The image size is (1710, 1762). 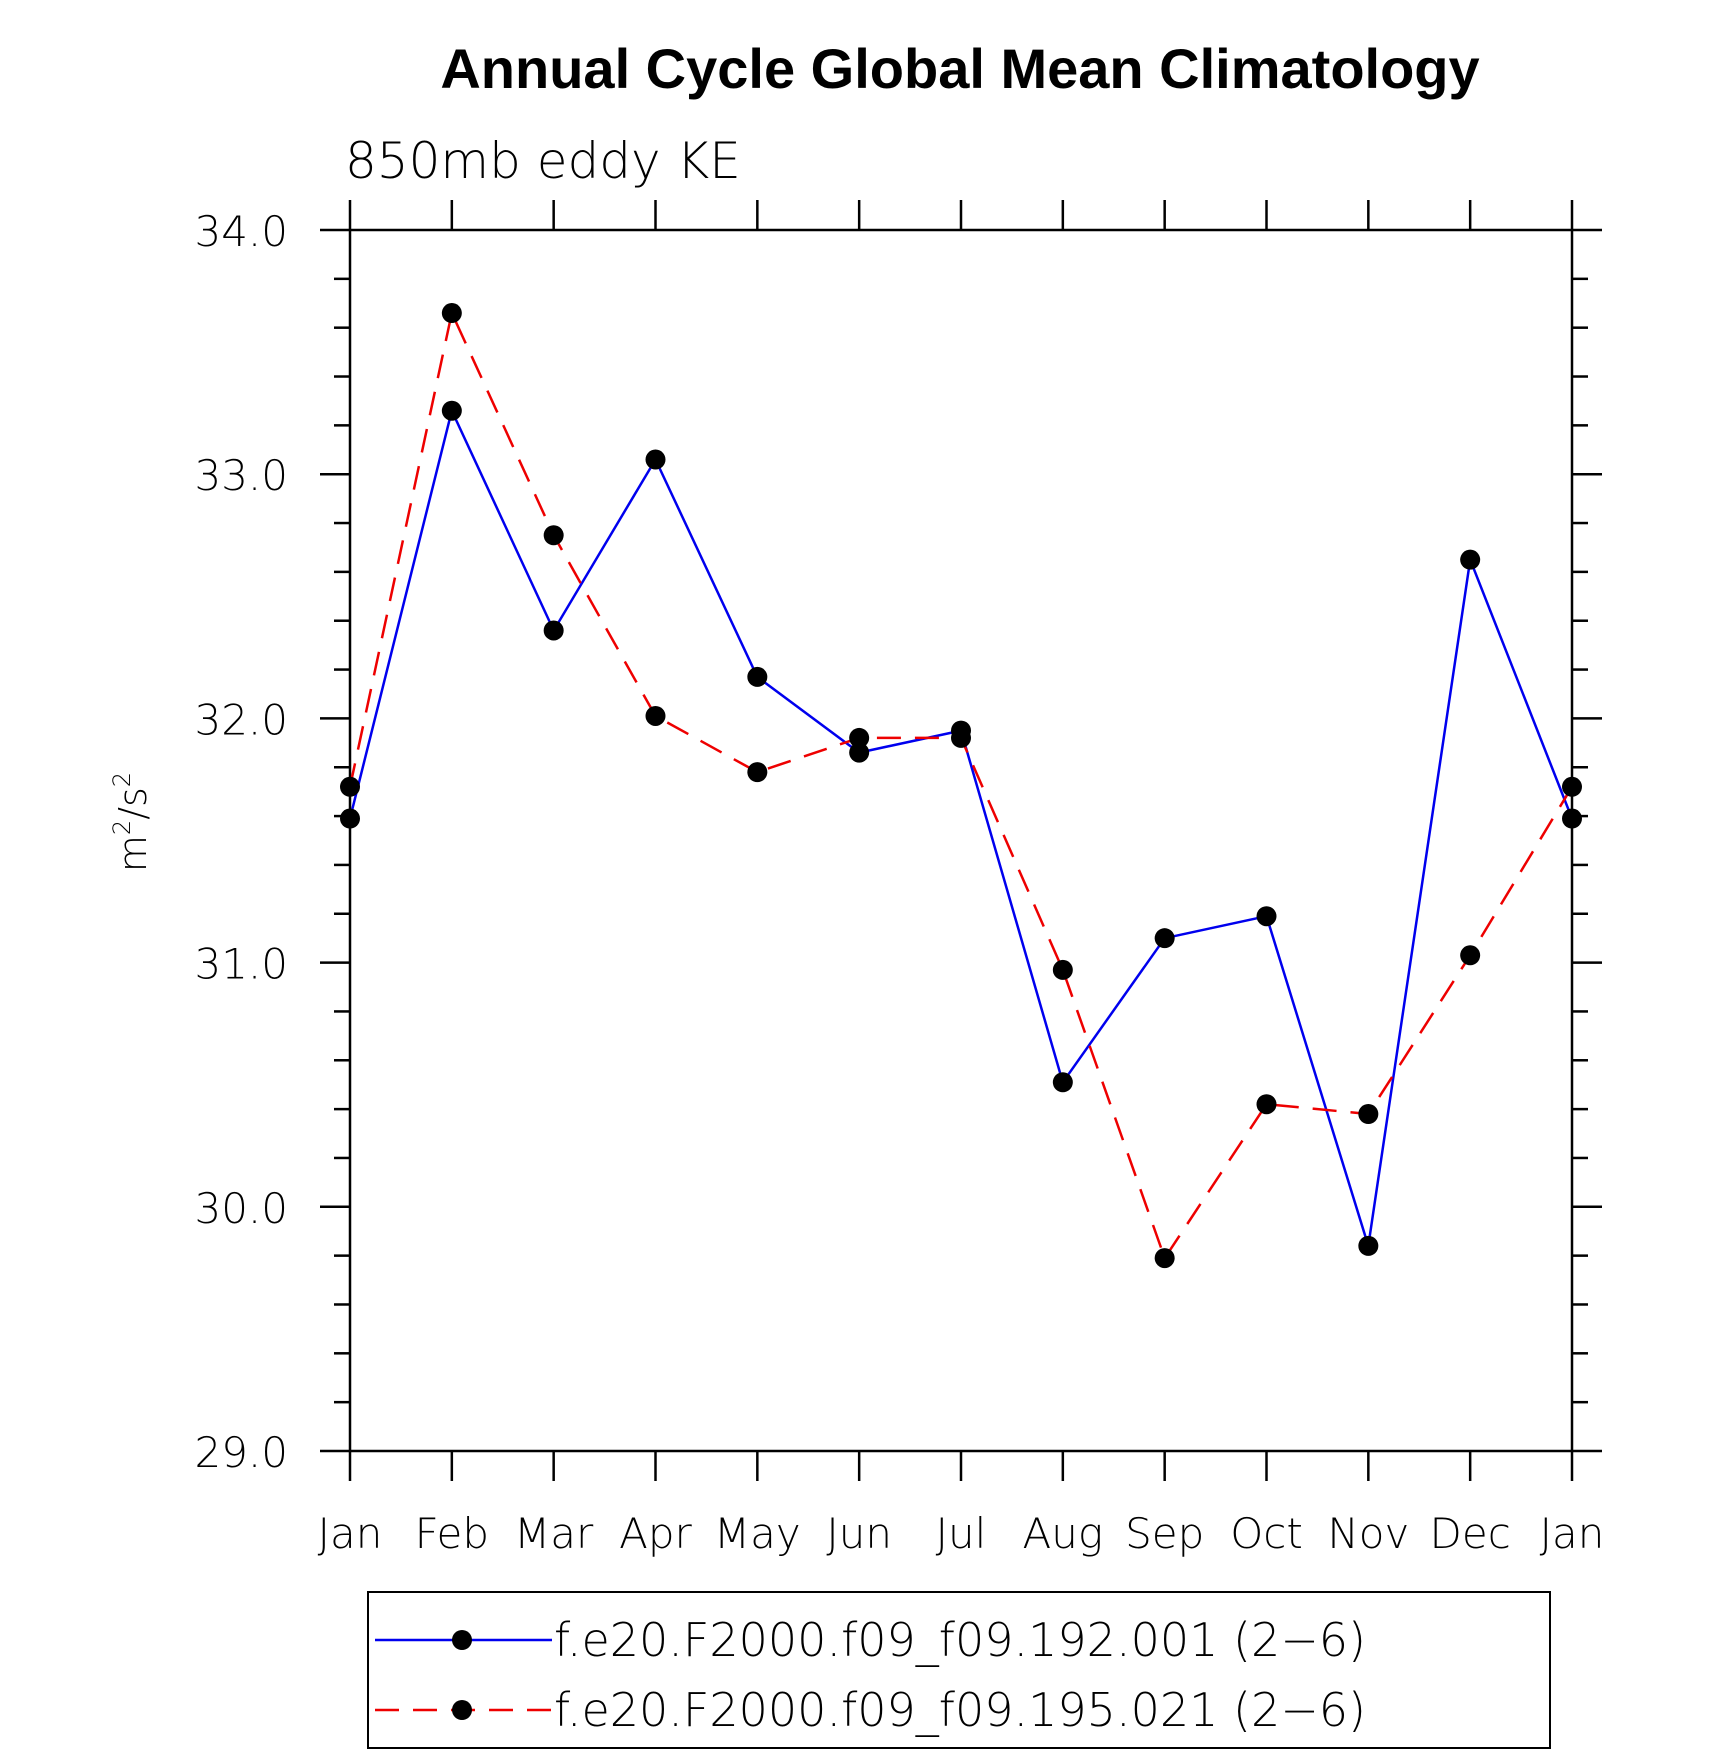 I want to click on x-tick-label: Mar, so click(x=554, y=1533).